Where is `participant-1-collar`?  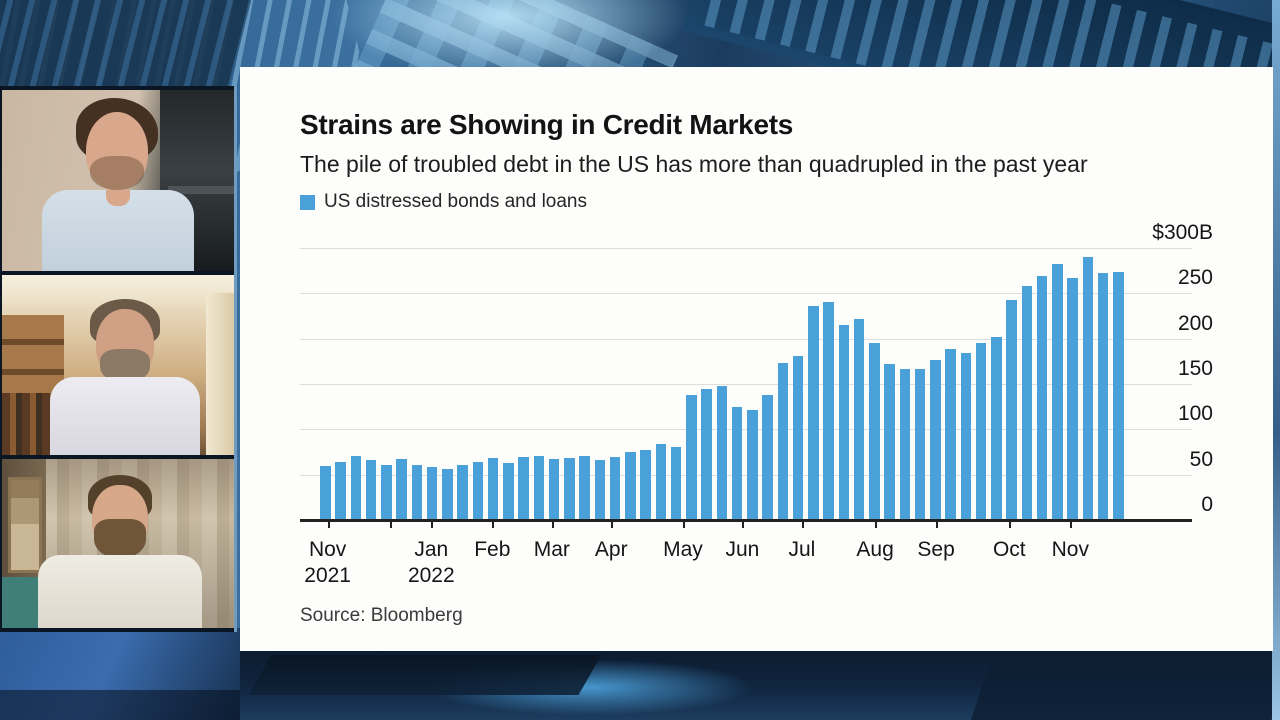 participant-1-collar is located at coordinates (118, 198).